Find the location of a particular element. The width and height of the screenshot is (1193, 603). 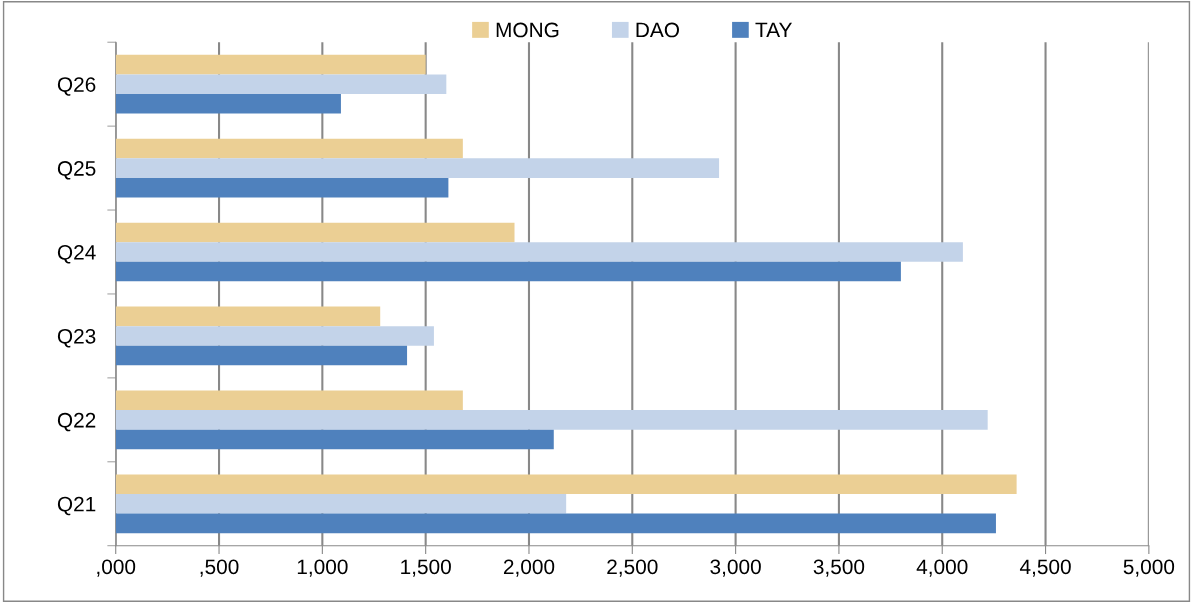

x-tick-label: 1,000 is located at coordinates (322, 568).